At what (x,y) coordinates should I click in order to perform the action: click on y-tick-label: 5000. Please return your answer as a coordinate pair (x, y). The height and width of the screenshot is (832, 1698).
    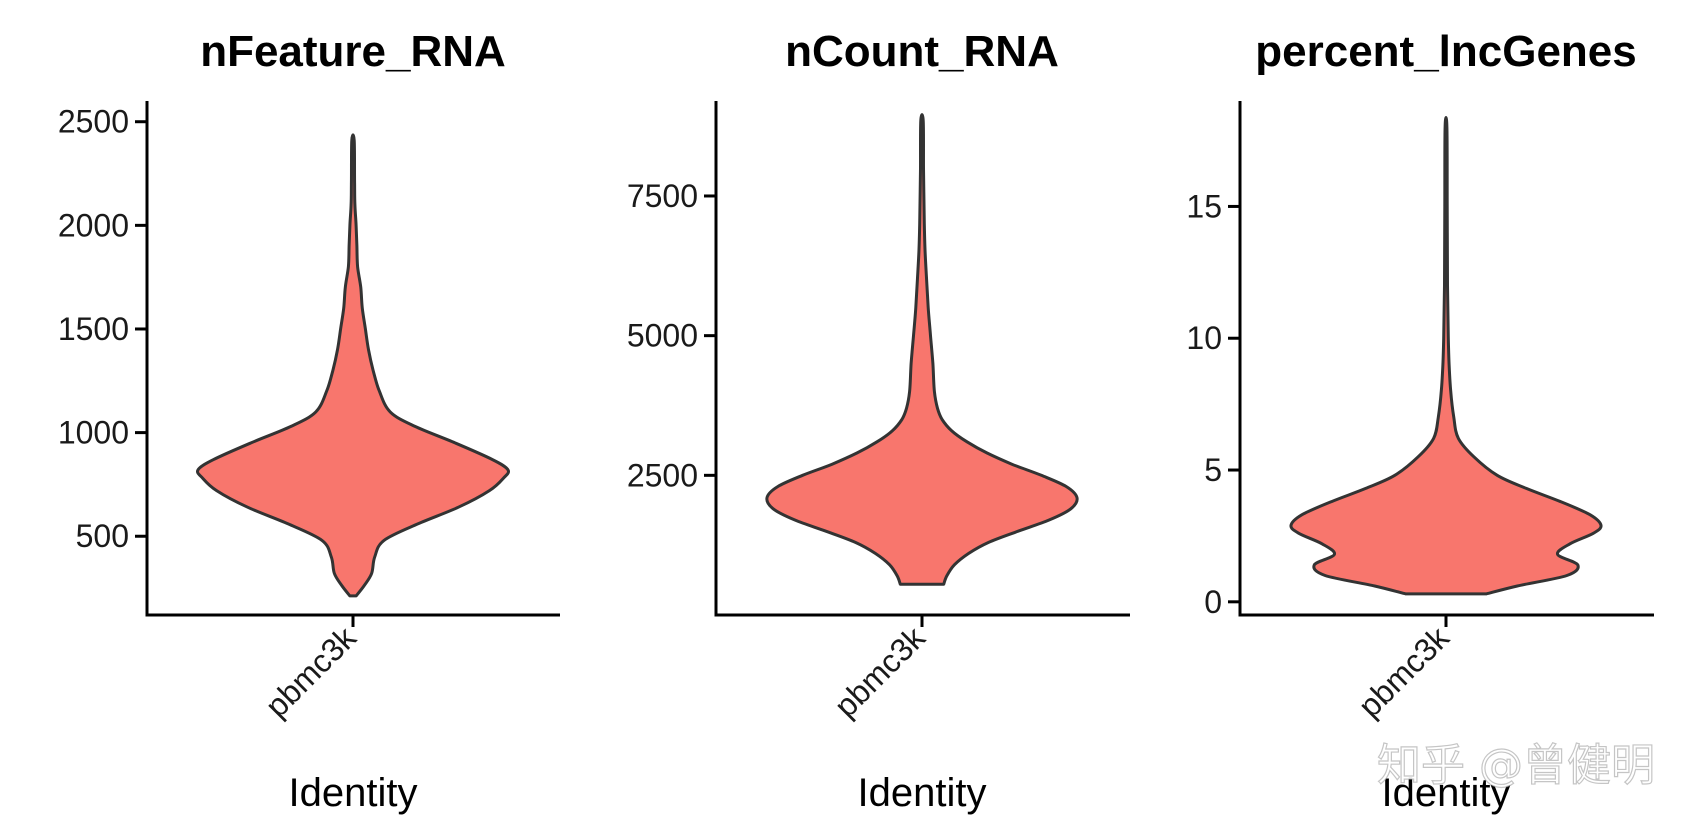
    Looking at the image, I should click on (662, 336).